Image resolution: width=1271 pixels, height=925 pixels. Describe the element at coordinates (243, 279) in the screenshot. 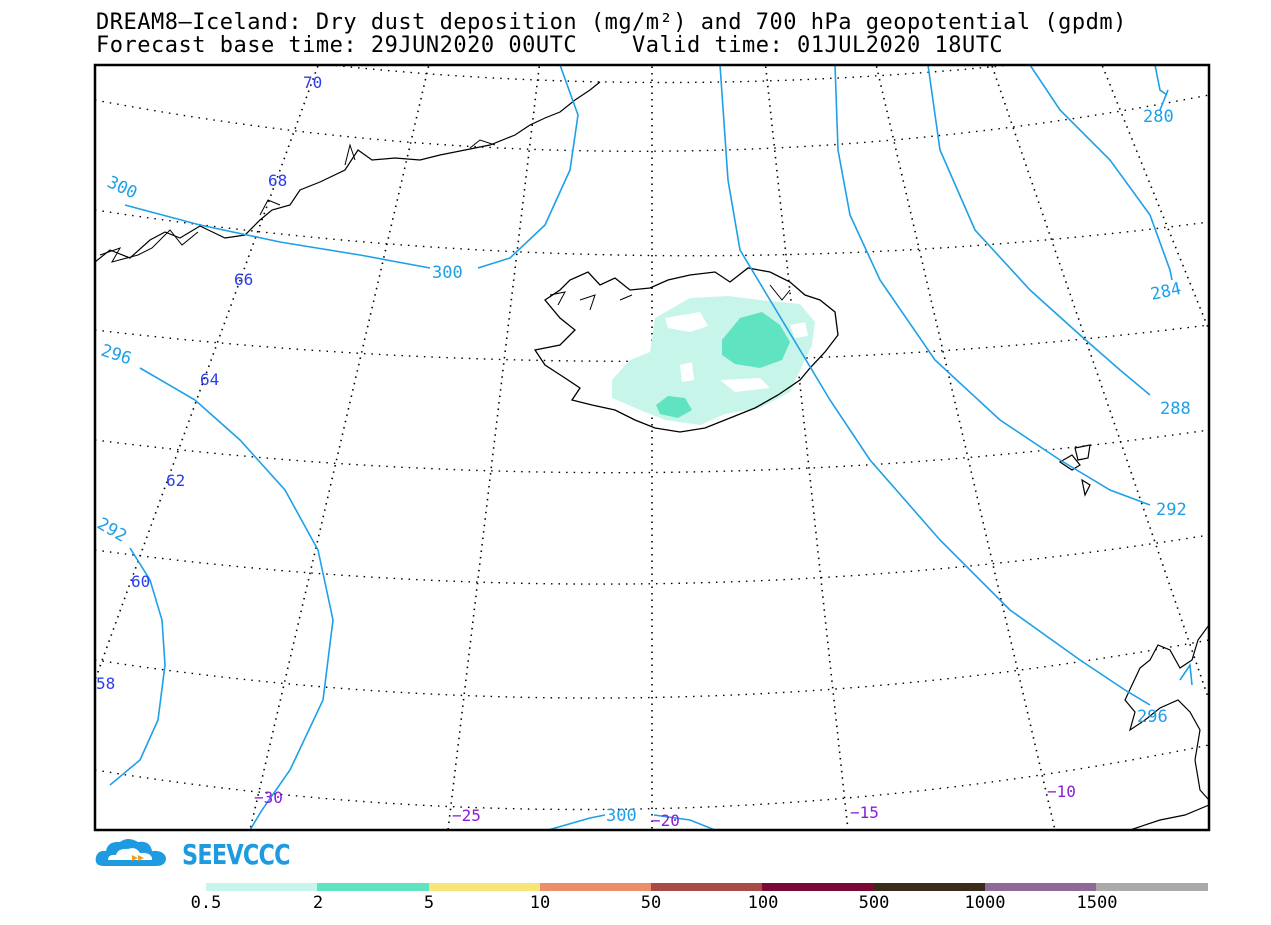

I see `lat-label-66: 66` at that location.